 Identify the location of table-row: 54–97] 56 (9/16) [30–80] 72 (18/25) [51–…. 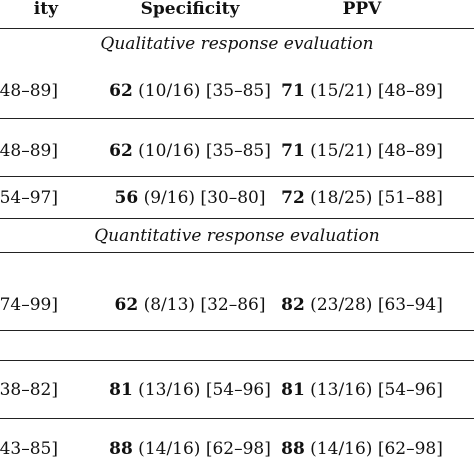
(237, 198).